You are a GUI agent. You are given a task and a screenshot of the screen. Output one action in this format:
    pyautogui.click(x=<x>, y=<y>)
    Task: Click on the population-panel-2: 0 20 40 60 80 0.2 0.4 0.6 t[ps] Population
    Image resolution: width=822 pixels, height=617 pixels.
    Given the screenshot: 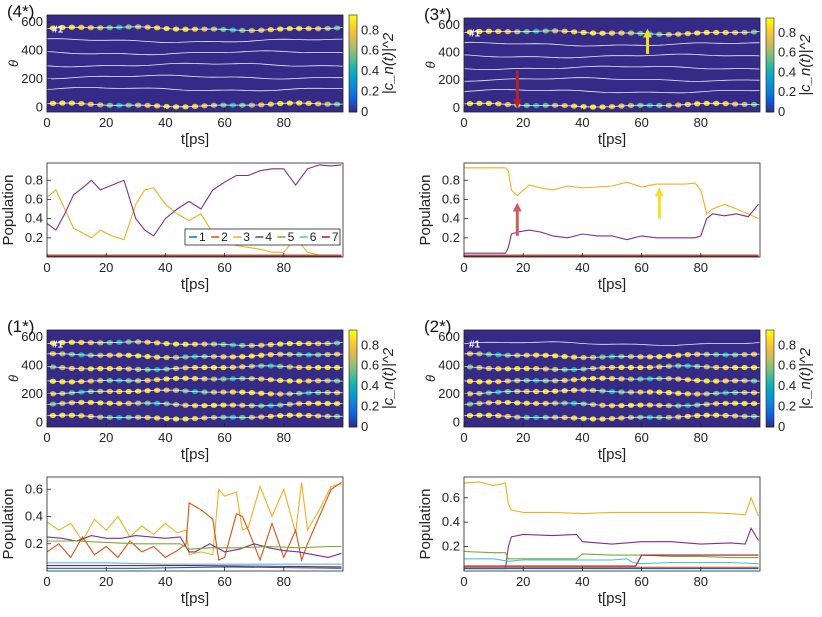 What is the action you would take?
    pyautogui.click(x=172, y=541)
    